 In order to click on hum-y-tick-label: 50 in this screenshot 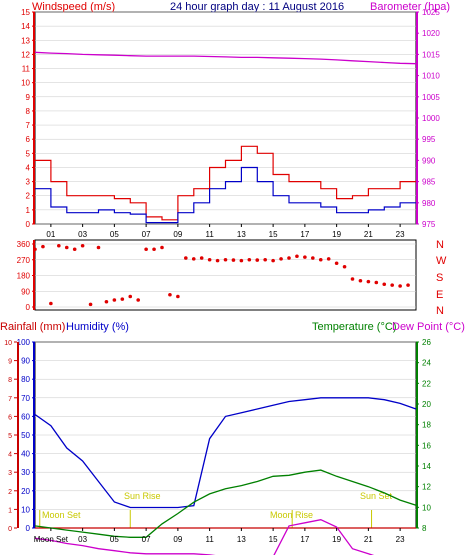, I will do `click(25, 435)`.